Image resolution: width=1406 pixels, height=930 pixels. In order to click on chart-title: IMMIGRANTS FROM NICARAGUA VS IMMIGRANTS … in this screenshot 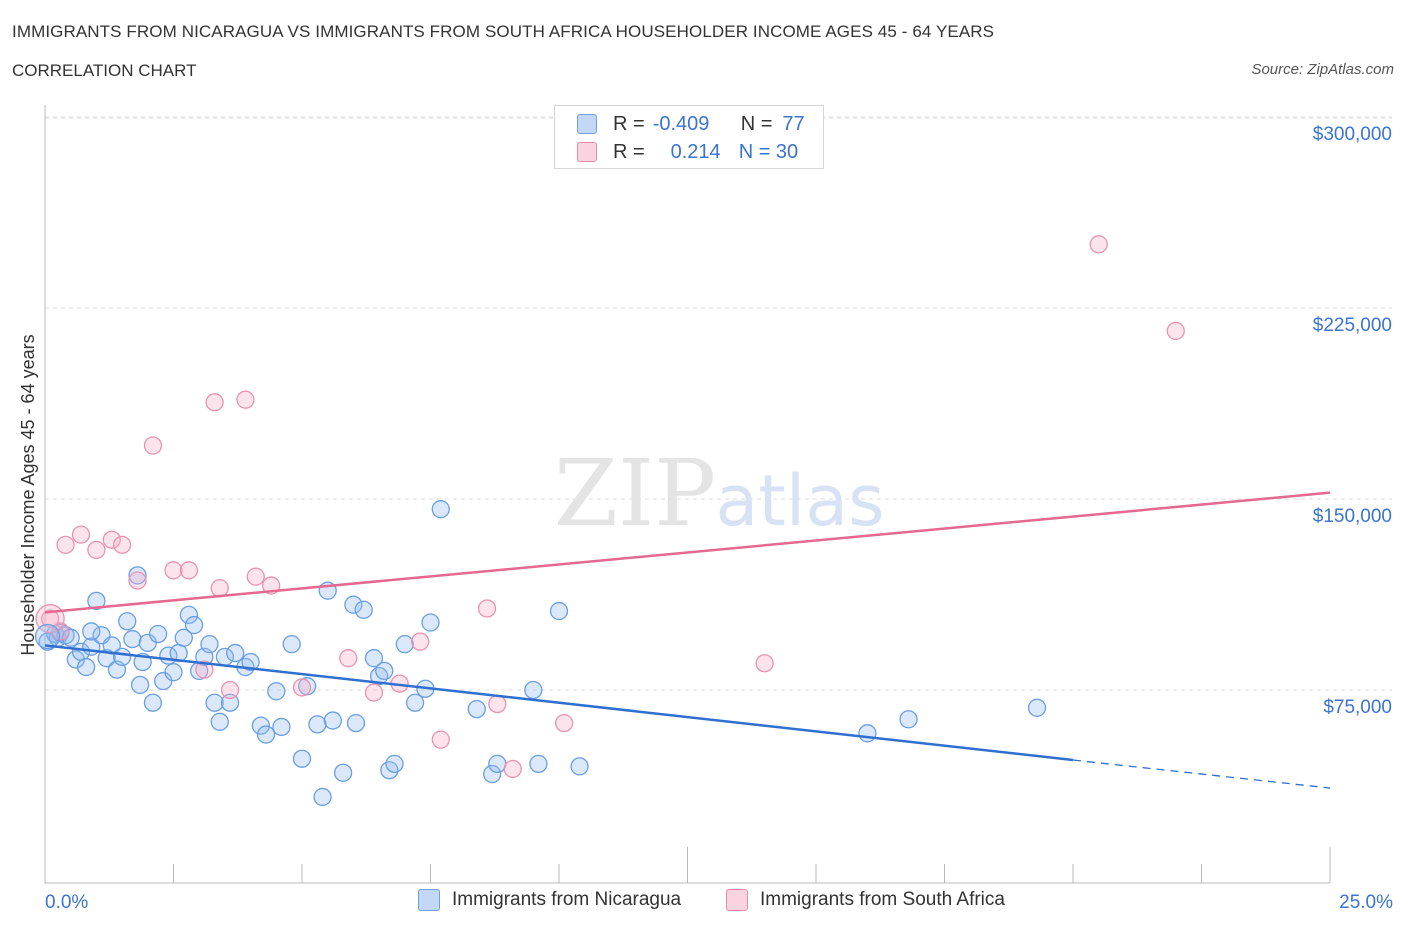, I will do `click(503, 31)`.